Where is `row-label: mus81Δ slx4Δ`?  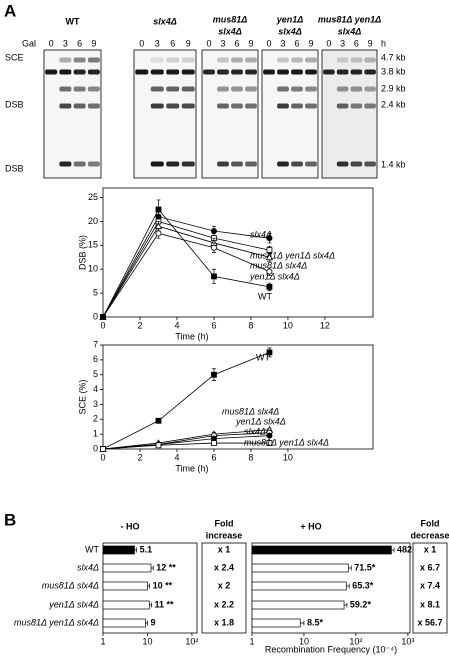 row-label: mus81Δ slx4Δ is located at coordinates (70, 585).